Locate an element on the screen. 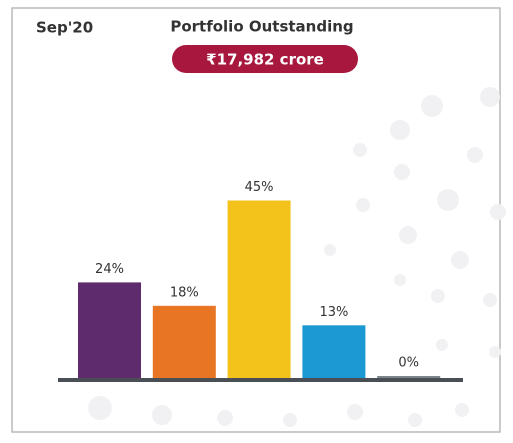 The image size is (513, 443). value-label: 13% is located at coordinates (333, 312).